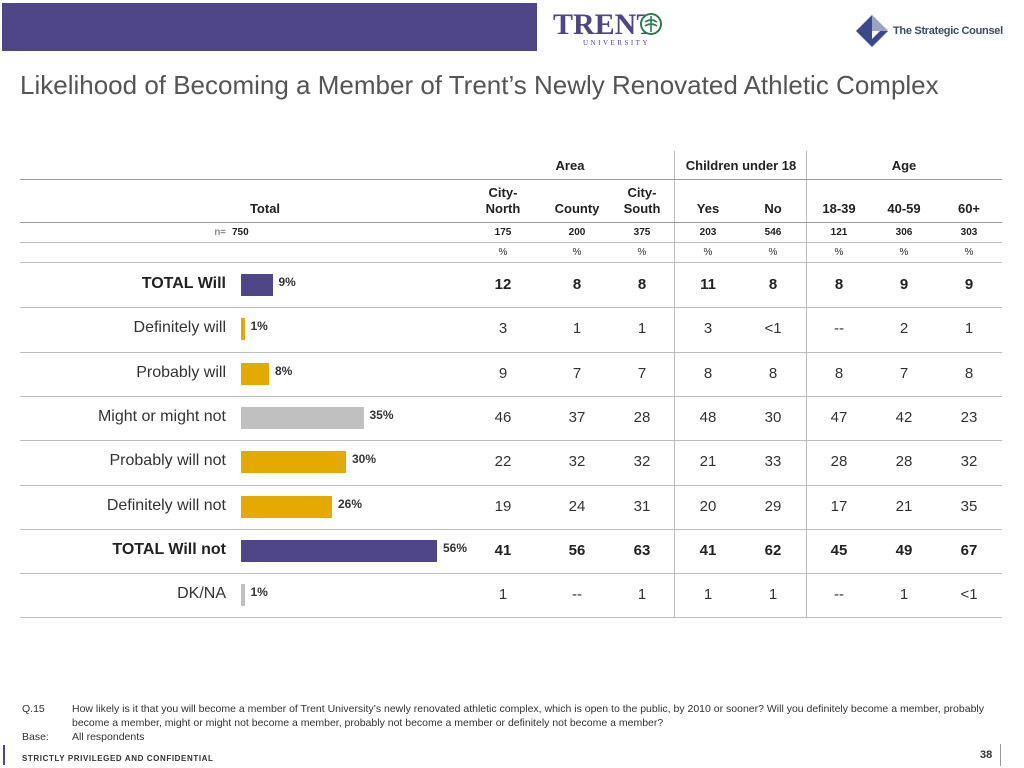  Describe the element at coordinates (839, 232) in the screenshot. I see `n-value: 121` at that location.